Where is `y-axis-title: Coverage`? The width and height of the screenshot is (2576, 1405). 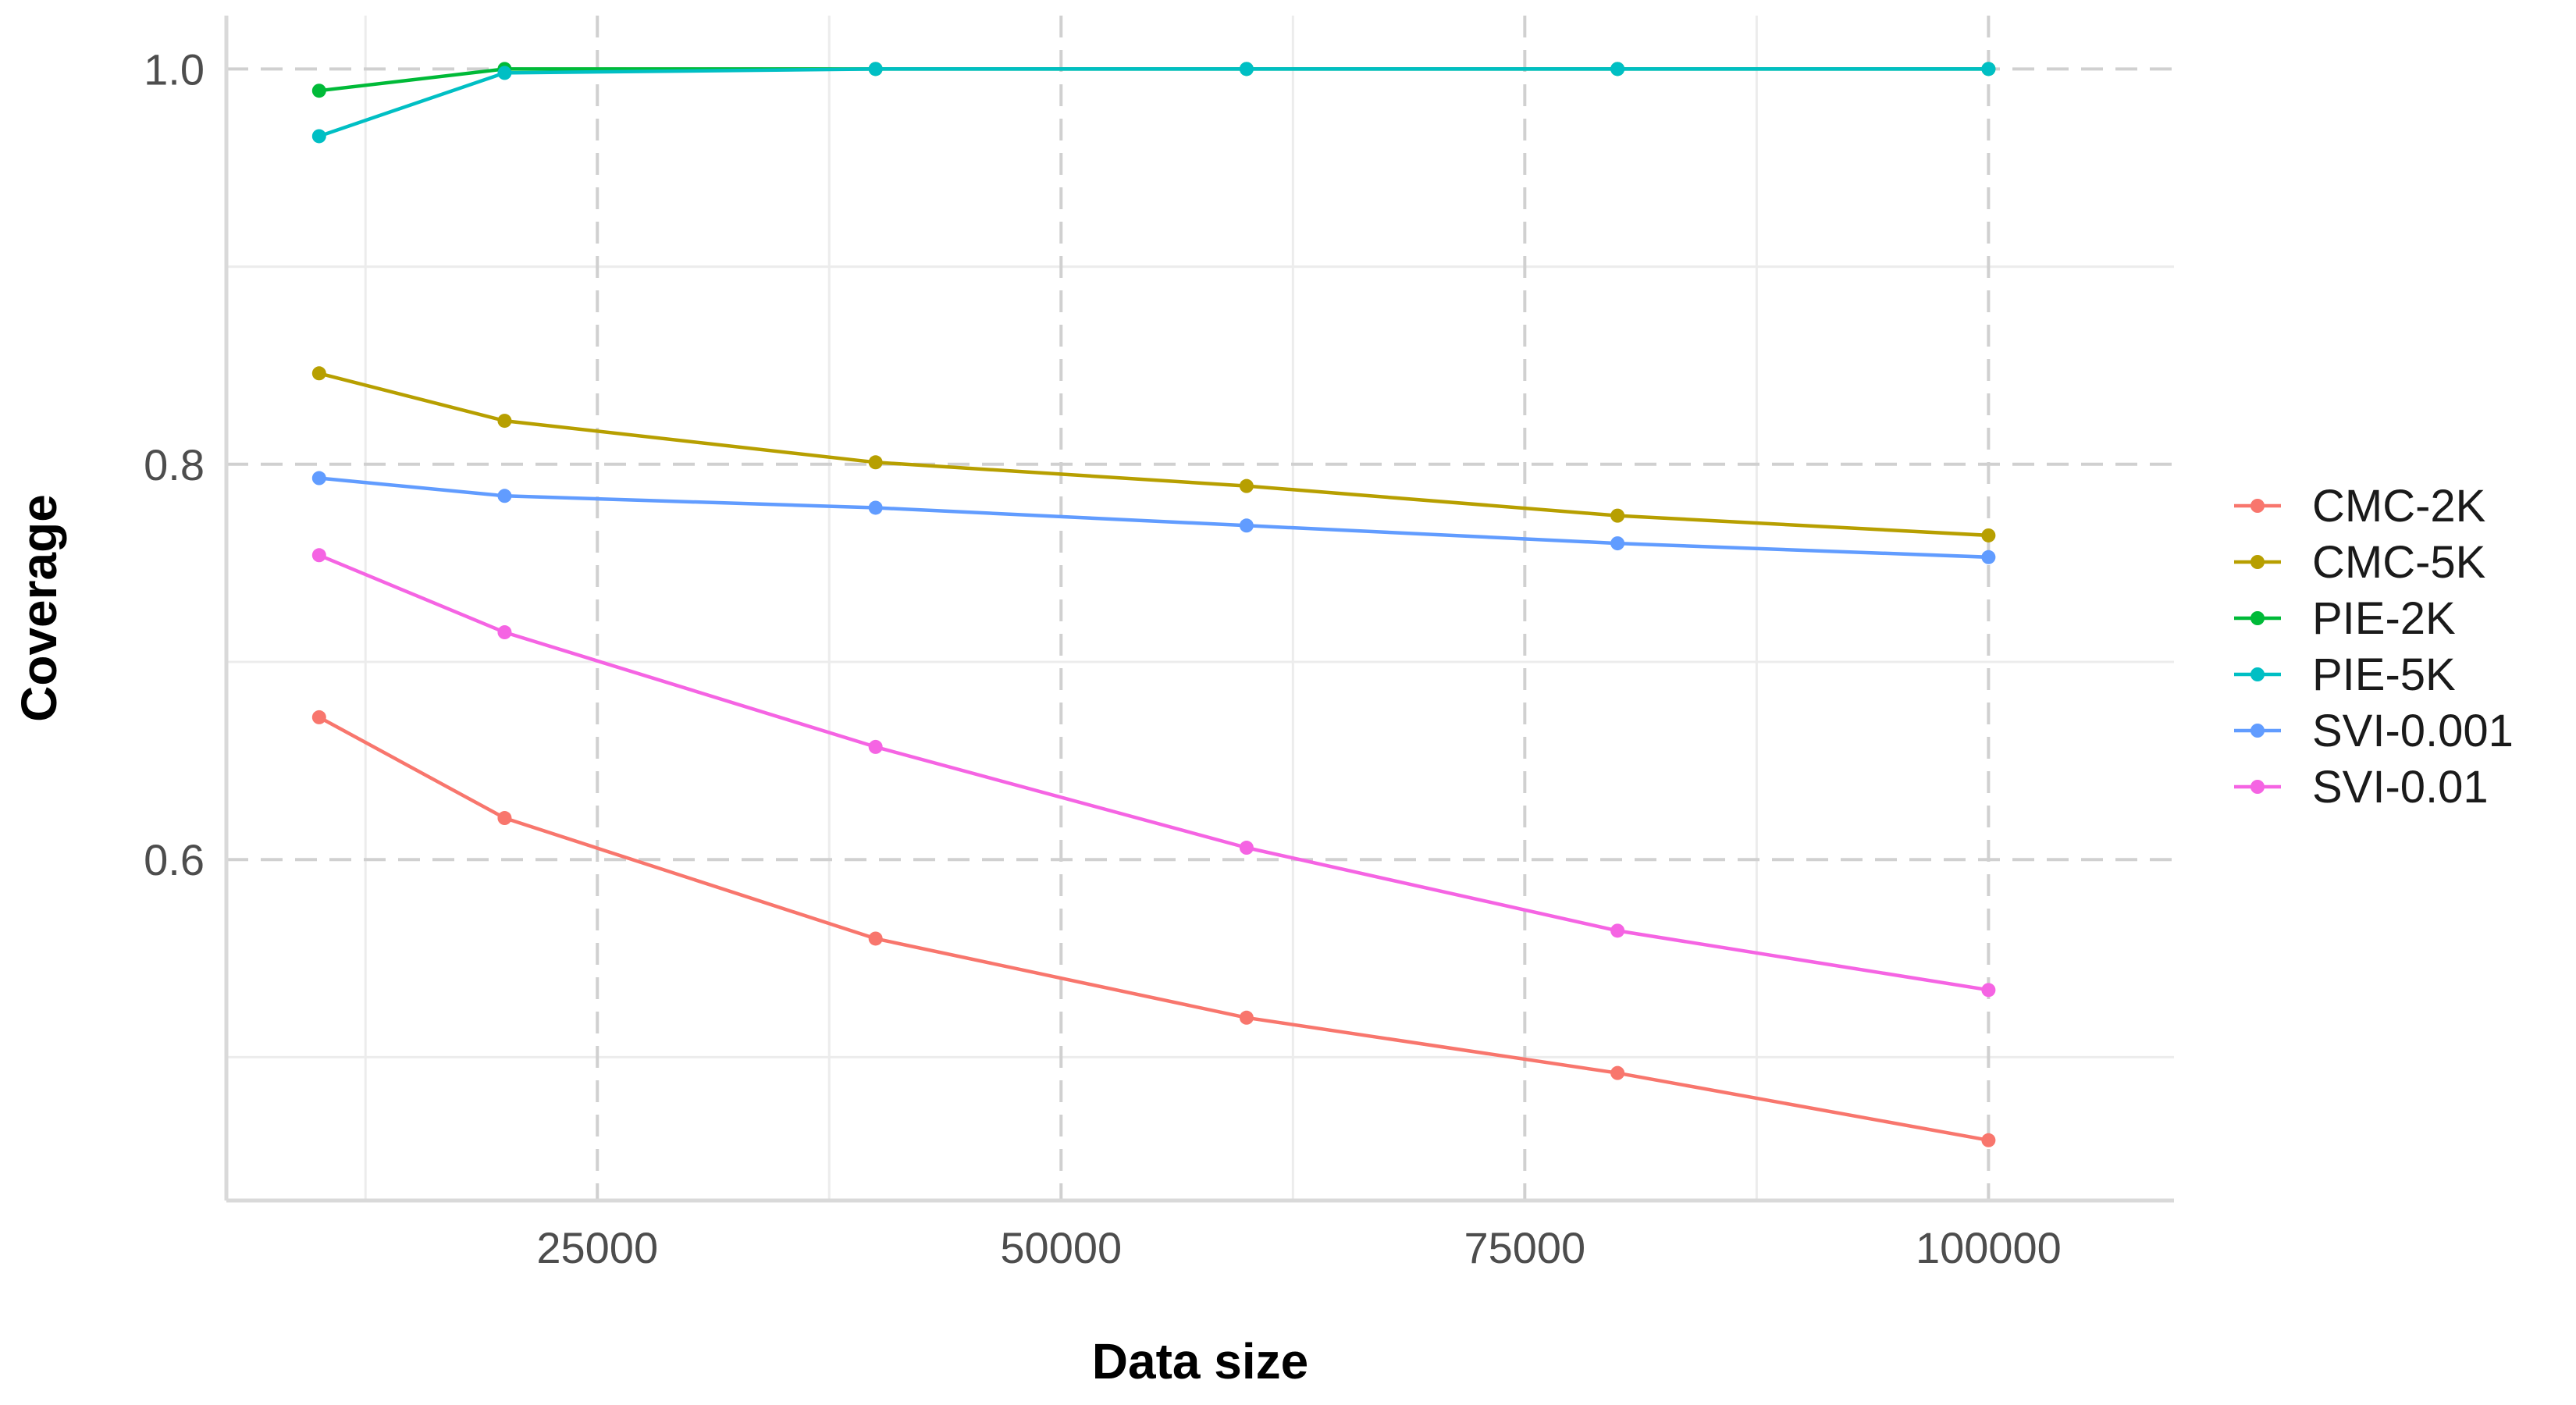 y-axis-title: Coverage is located at coordinates (39, 608).